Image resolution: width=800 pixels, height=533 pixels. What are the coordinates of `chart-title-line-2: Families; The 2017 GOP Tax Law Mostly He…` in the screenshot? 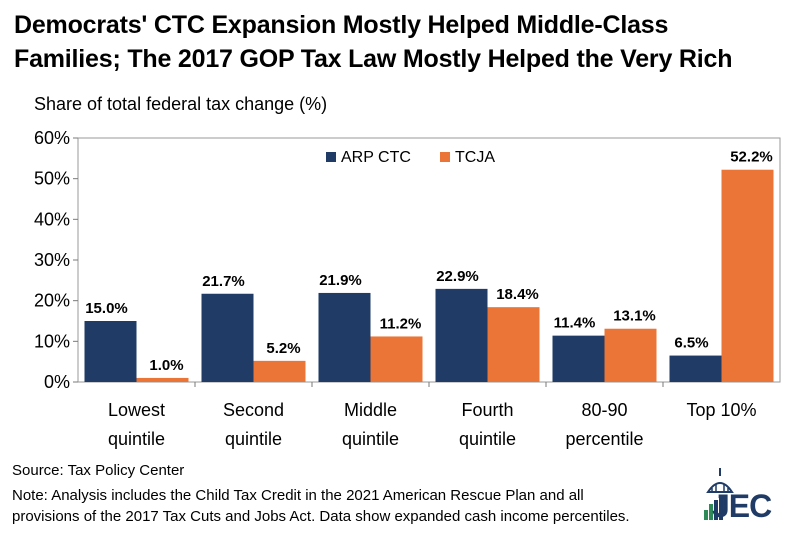 It's located at (373, 59).